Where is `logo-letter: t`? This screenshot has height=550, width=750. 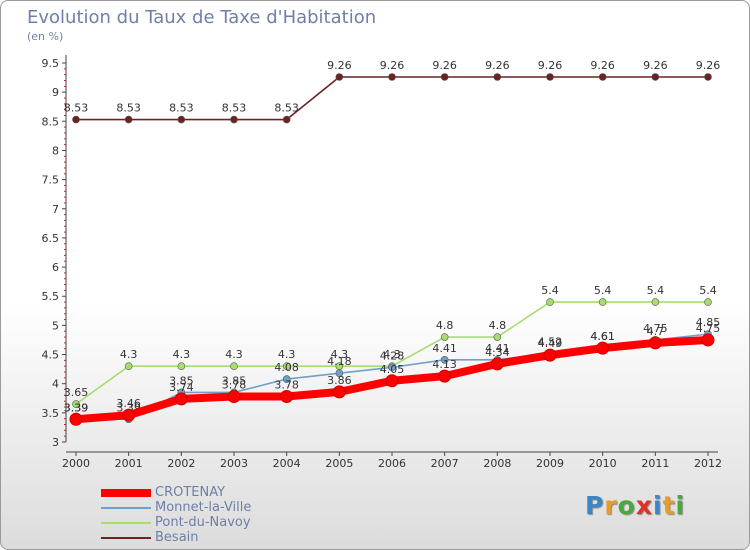
logo-letter: t is located at coordinates (669, 505).